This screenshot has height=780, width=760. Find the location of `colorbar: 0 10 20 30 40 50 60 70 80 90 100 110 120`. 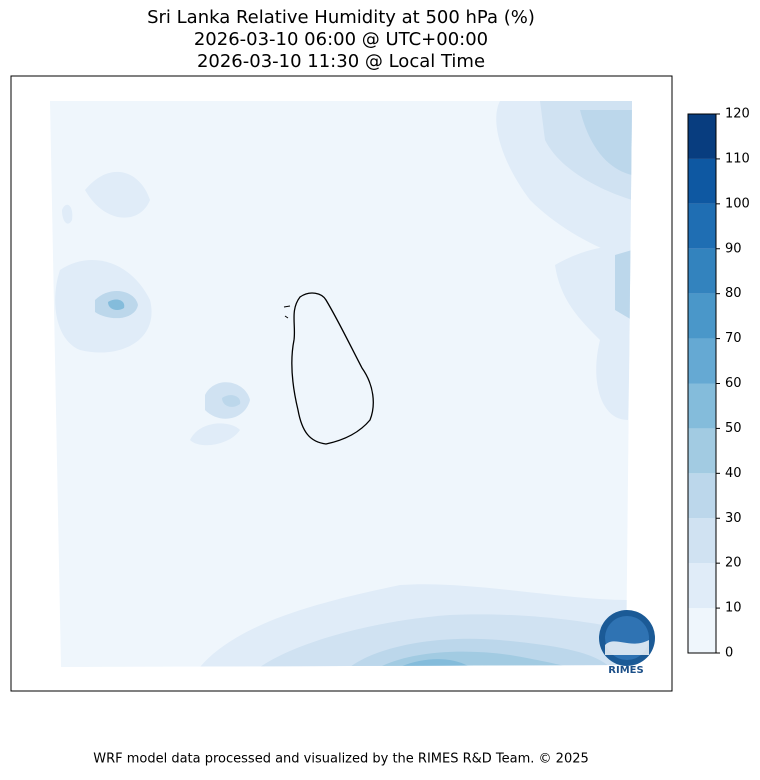

colorbar: 0 10 20 30 40 50 60 70 80 90 100 110 120 is located at coordinates (718, 384).